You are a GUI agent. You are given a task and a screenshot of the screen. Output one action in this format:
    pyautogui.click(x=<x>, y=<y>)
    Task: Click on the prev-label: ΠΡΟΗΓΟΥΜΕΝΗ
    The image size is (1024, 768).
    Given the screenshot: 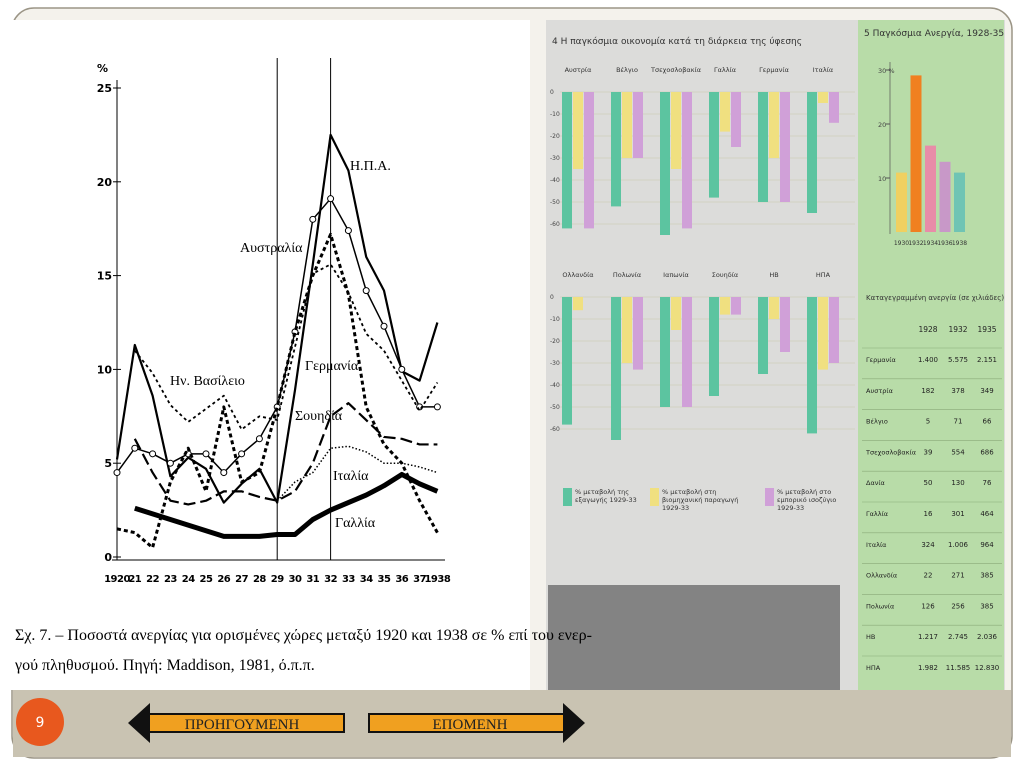 What is the action you would take?
    pyautogui.click(x=242, y=725)
    